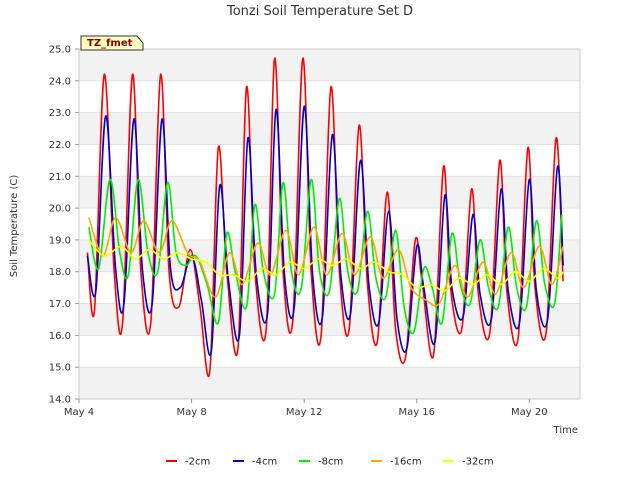 This screenshot has height=480, width=640. What do you see at coordinates (191, 412) in the screenshot?
I see `x-tick-label: May 8` at bounding box center [191, 412].